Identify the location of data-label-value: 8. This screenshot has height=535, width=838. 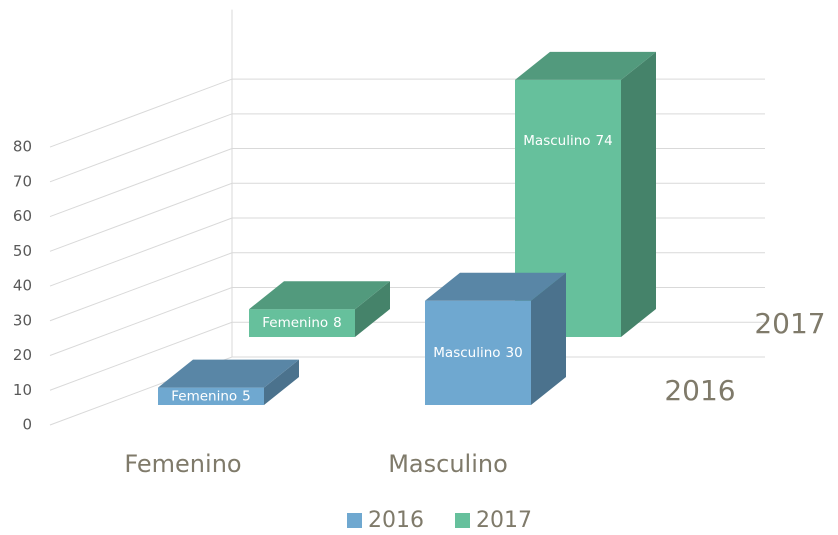
(337, 323).